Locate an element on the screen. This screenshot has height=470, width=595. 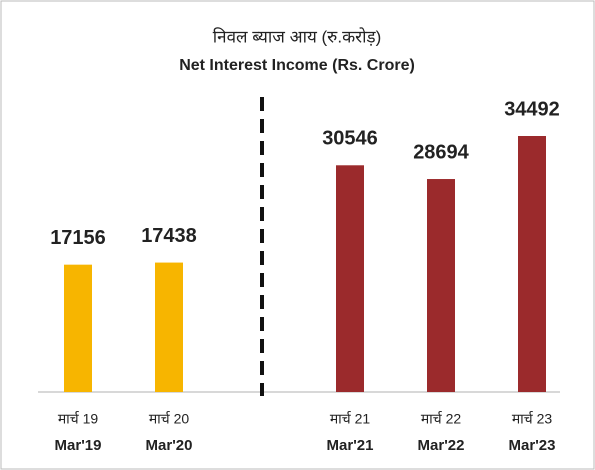
value-label: 30546 is located at coordinates (350, 139).